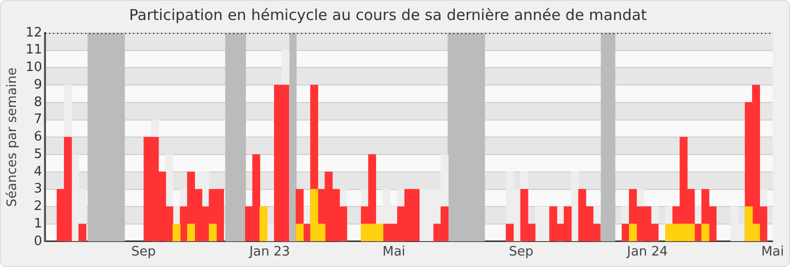 The image size is (790, 267). I want to click on y-tick-label: 4, so click(38, 172).